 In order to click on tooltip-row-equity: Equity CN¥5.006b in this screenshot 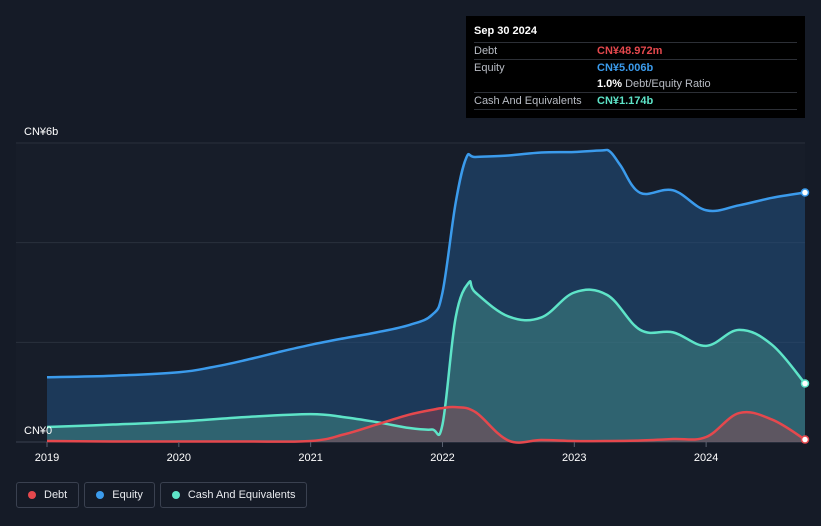, I will do `click(635, 67)`.